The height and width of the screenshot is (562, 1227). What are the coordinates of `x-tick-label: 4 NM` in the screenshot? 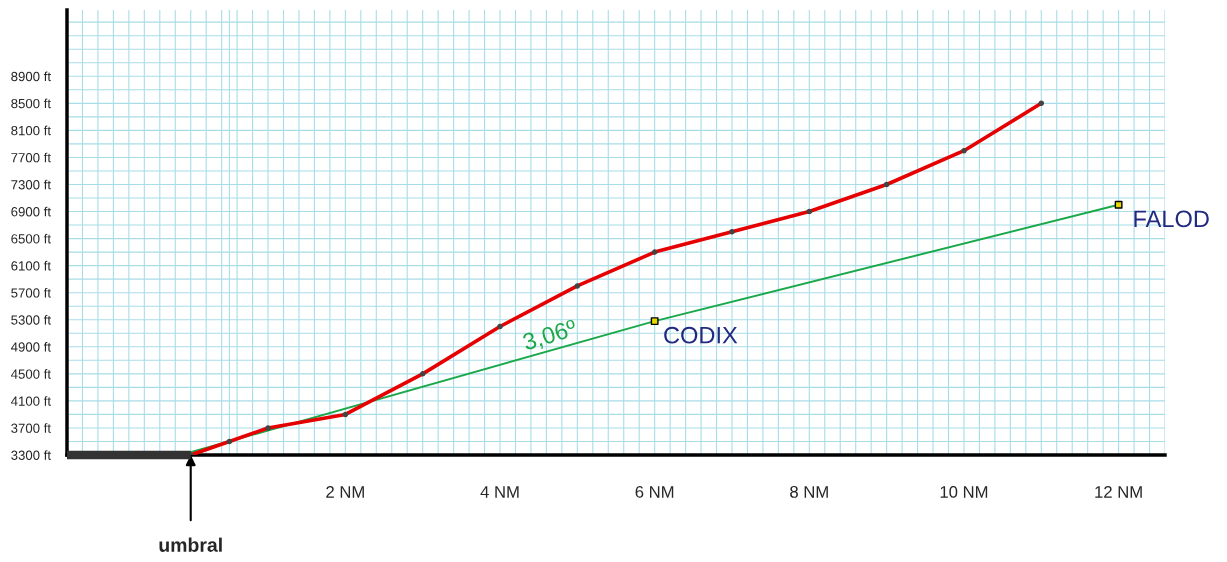 It's located at (499, 492).